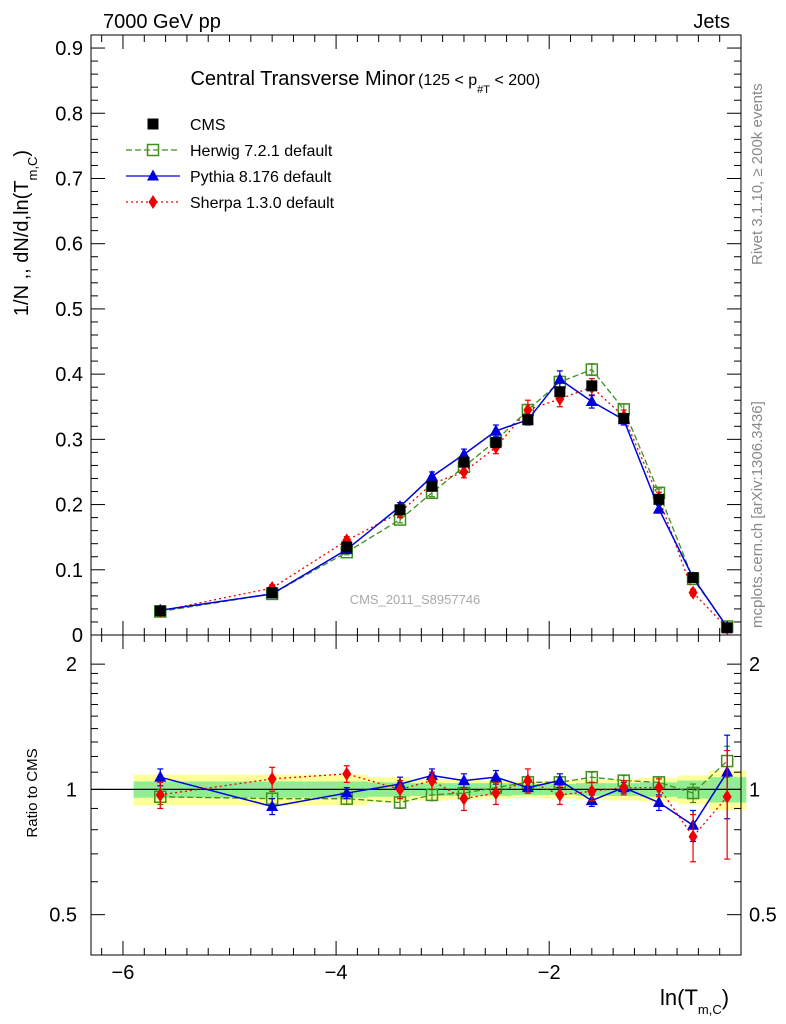  I want to click on subtitle-prefix: (125 < p, so click(447, 80).